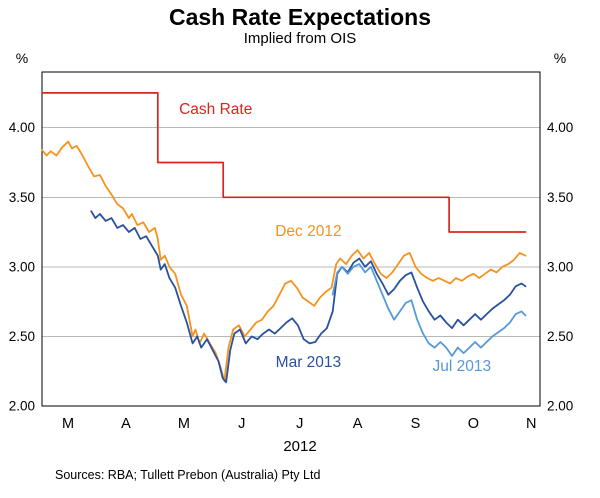 This screenshot has width=600, height=498. What do you see at coordinates (22, 127) in the screenshot?
I see `y-tick-label-left: 4.00` at bounding box center [22, 127].